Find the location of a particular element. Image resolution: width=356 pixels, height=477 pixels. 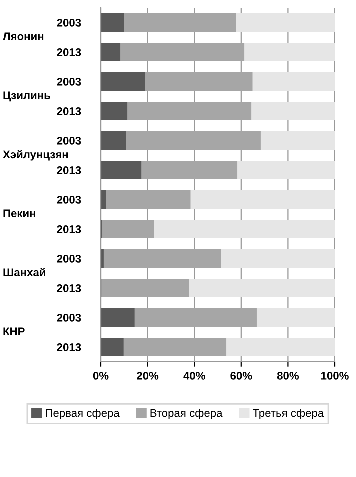

text: Ляонин is located at coordinates (23, 36).